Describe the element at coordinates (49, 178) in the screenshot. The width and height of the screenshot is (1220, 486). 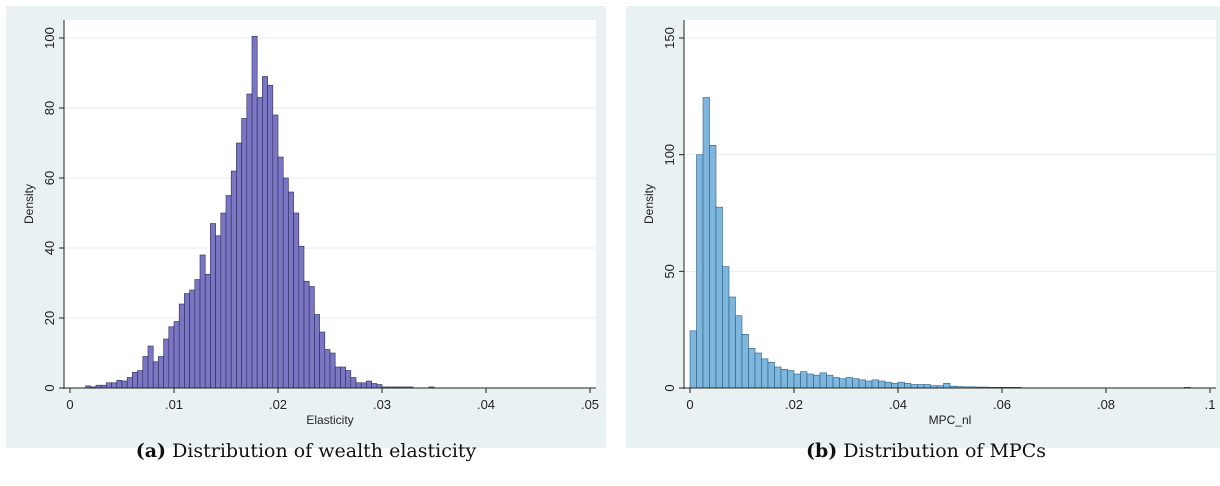
I see `y-tick-label: 60` at that location.